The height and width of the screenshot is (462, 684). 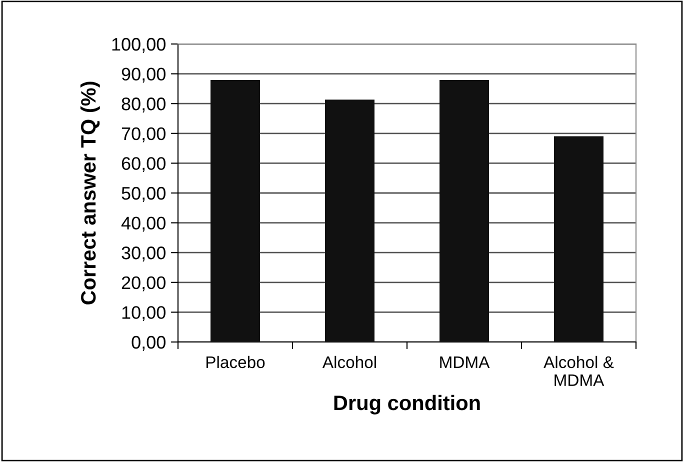 What do you see at coordinates (139, 45) in the screenshot?
I see `y-tick-label: 100,00` at bounding box center [139, 45].